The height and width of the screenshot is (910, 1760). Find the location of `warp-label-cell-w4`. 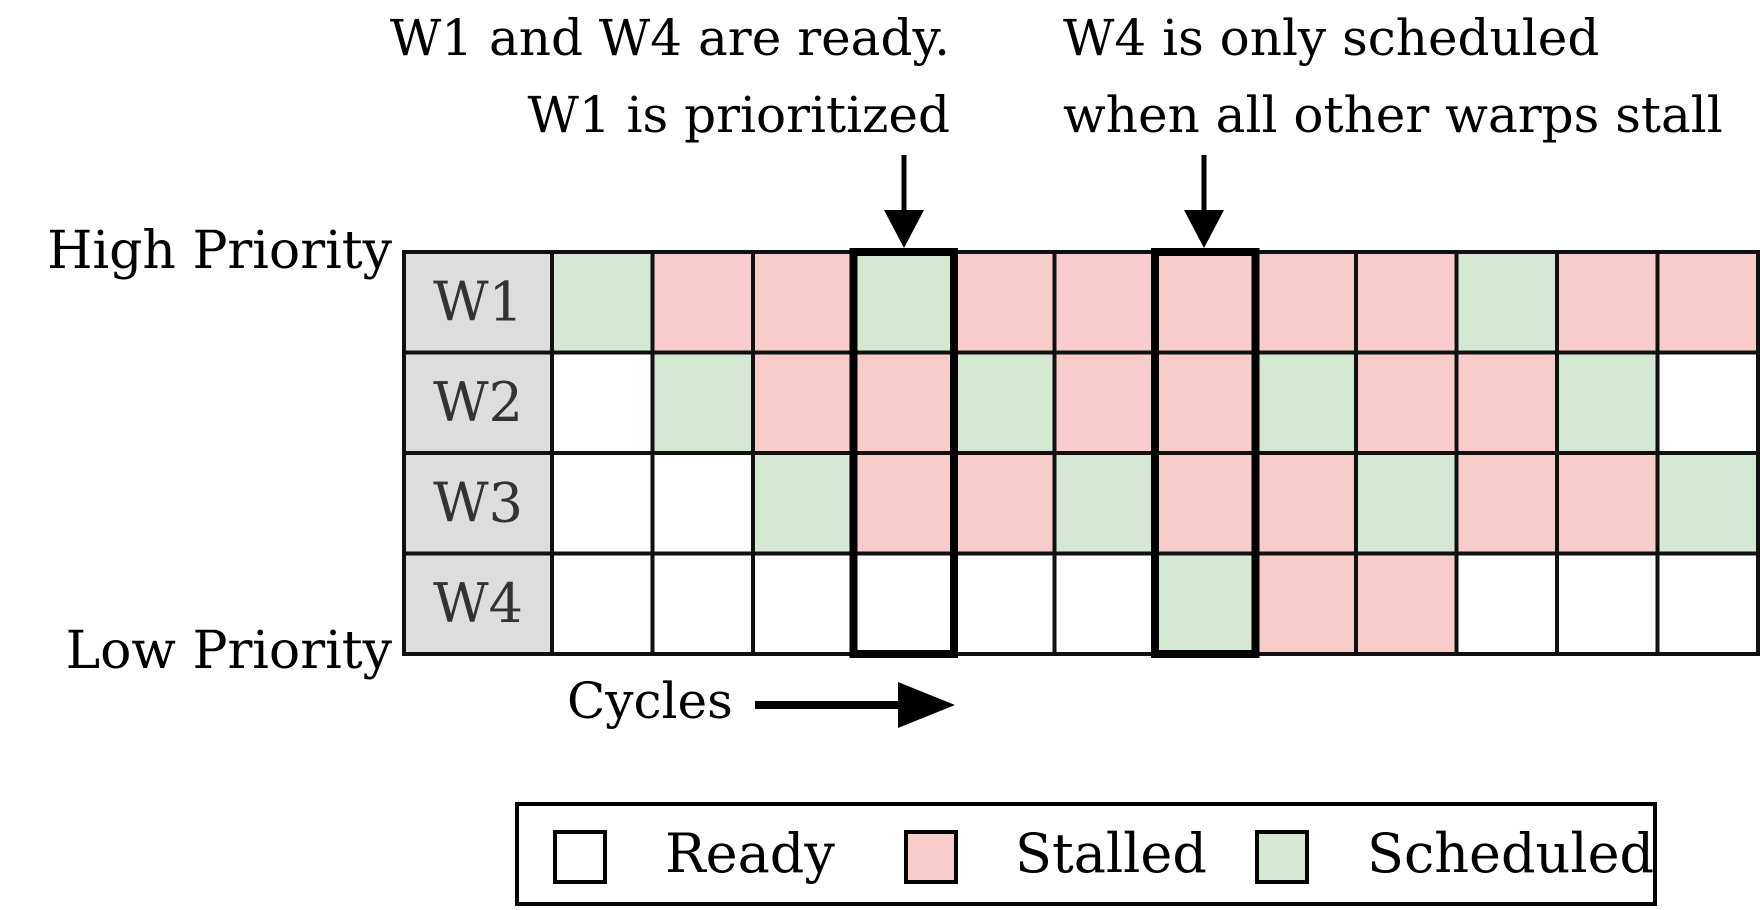

warp-label-cell-w4 is located at coordinates (478, 603).